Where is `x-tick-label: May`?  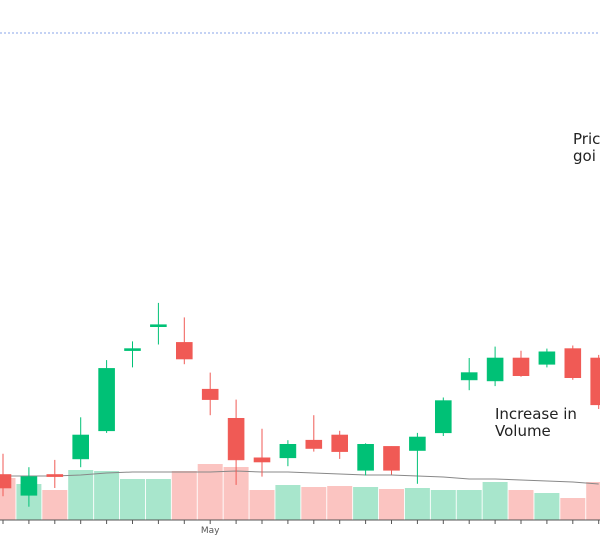 x-tick-label: May is located at coordinates (210, 531).